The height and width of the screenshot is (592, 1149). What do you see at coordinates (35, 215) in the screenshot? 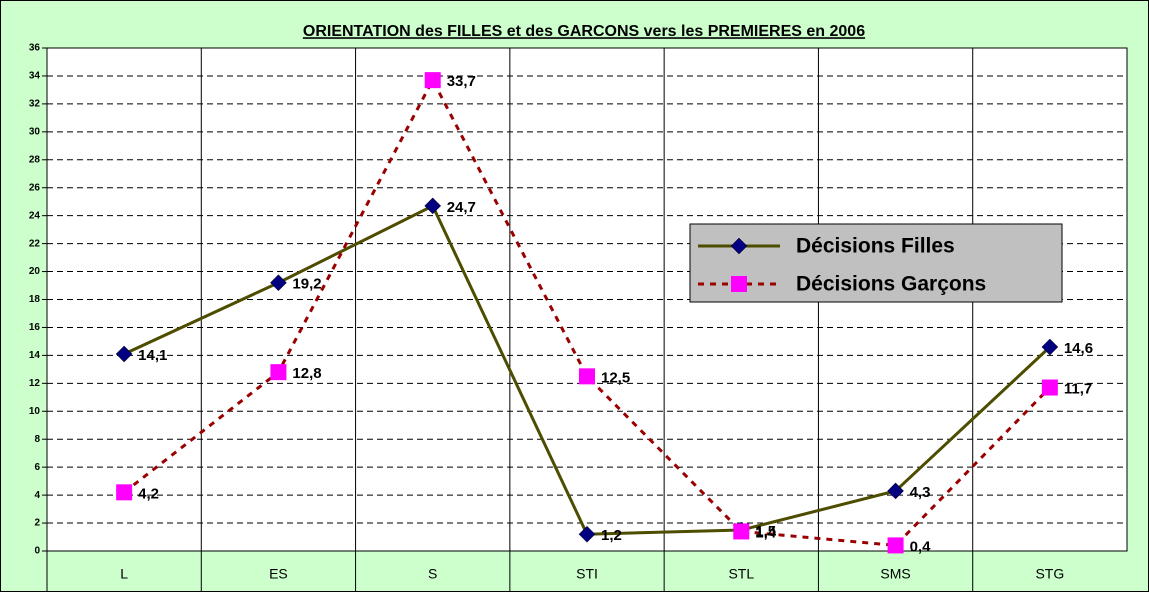
I see `y-tick-label: 24` at bounding box center [35, 215].